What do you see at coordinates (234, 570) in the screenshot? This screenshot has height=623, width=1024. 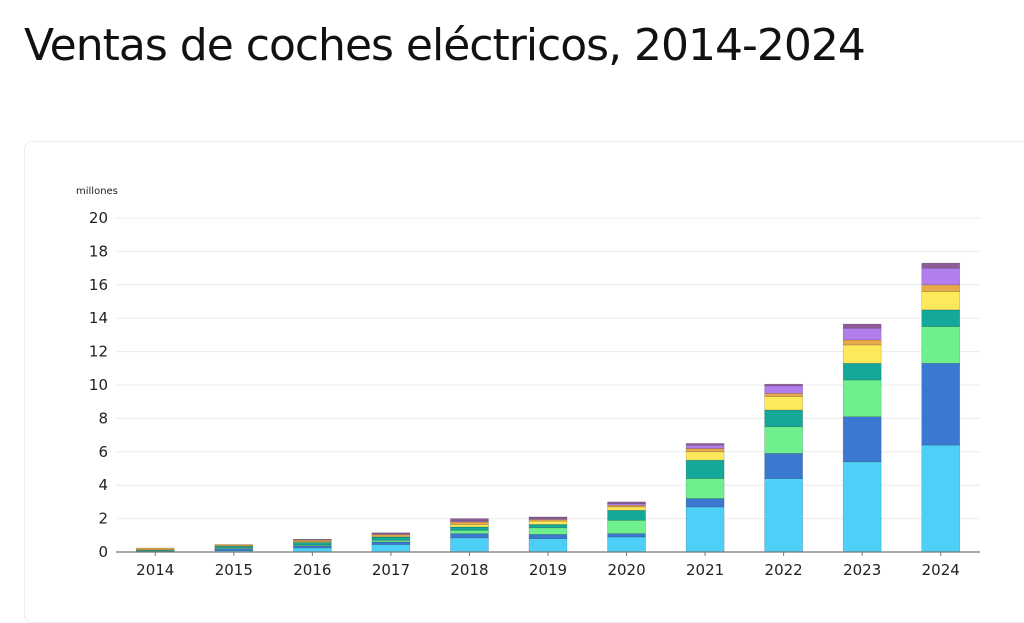 I see `x-tick-label: 2015` at bounding box center [234, 570].